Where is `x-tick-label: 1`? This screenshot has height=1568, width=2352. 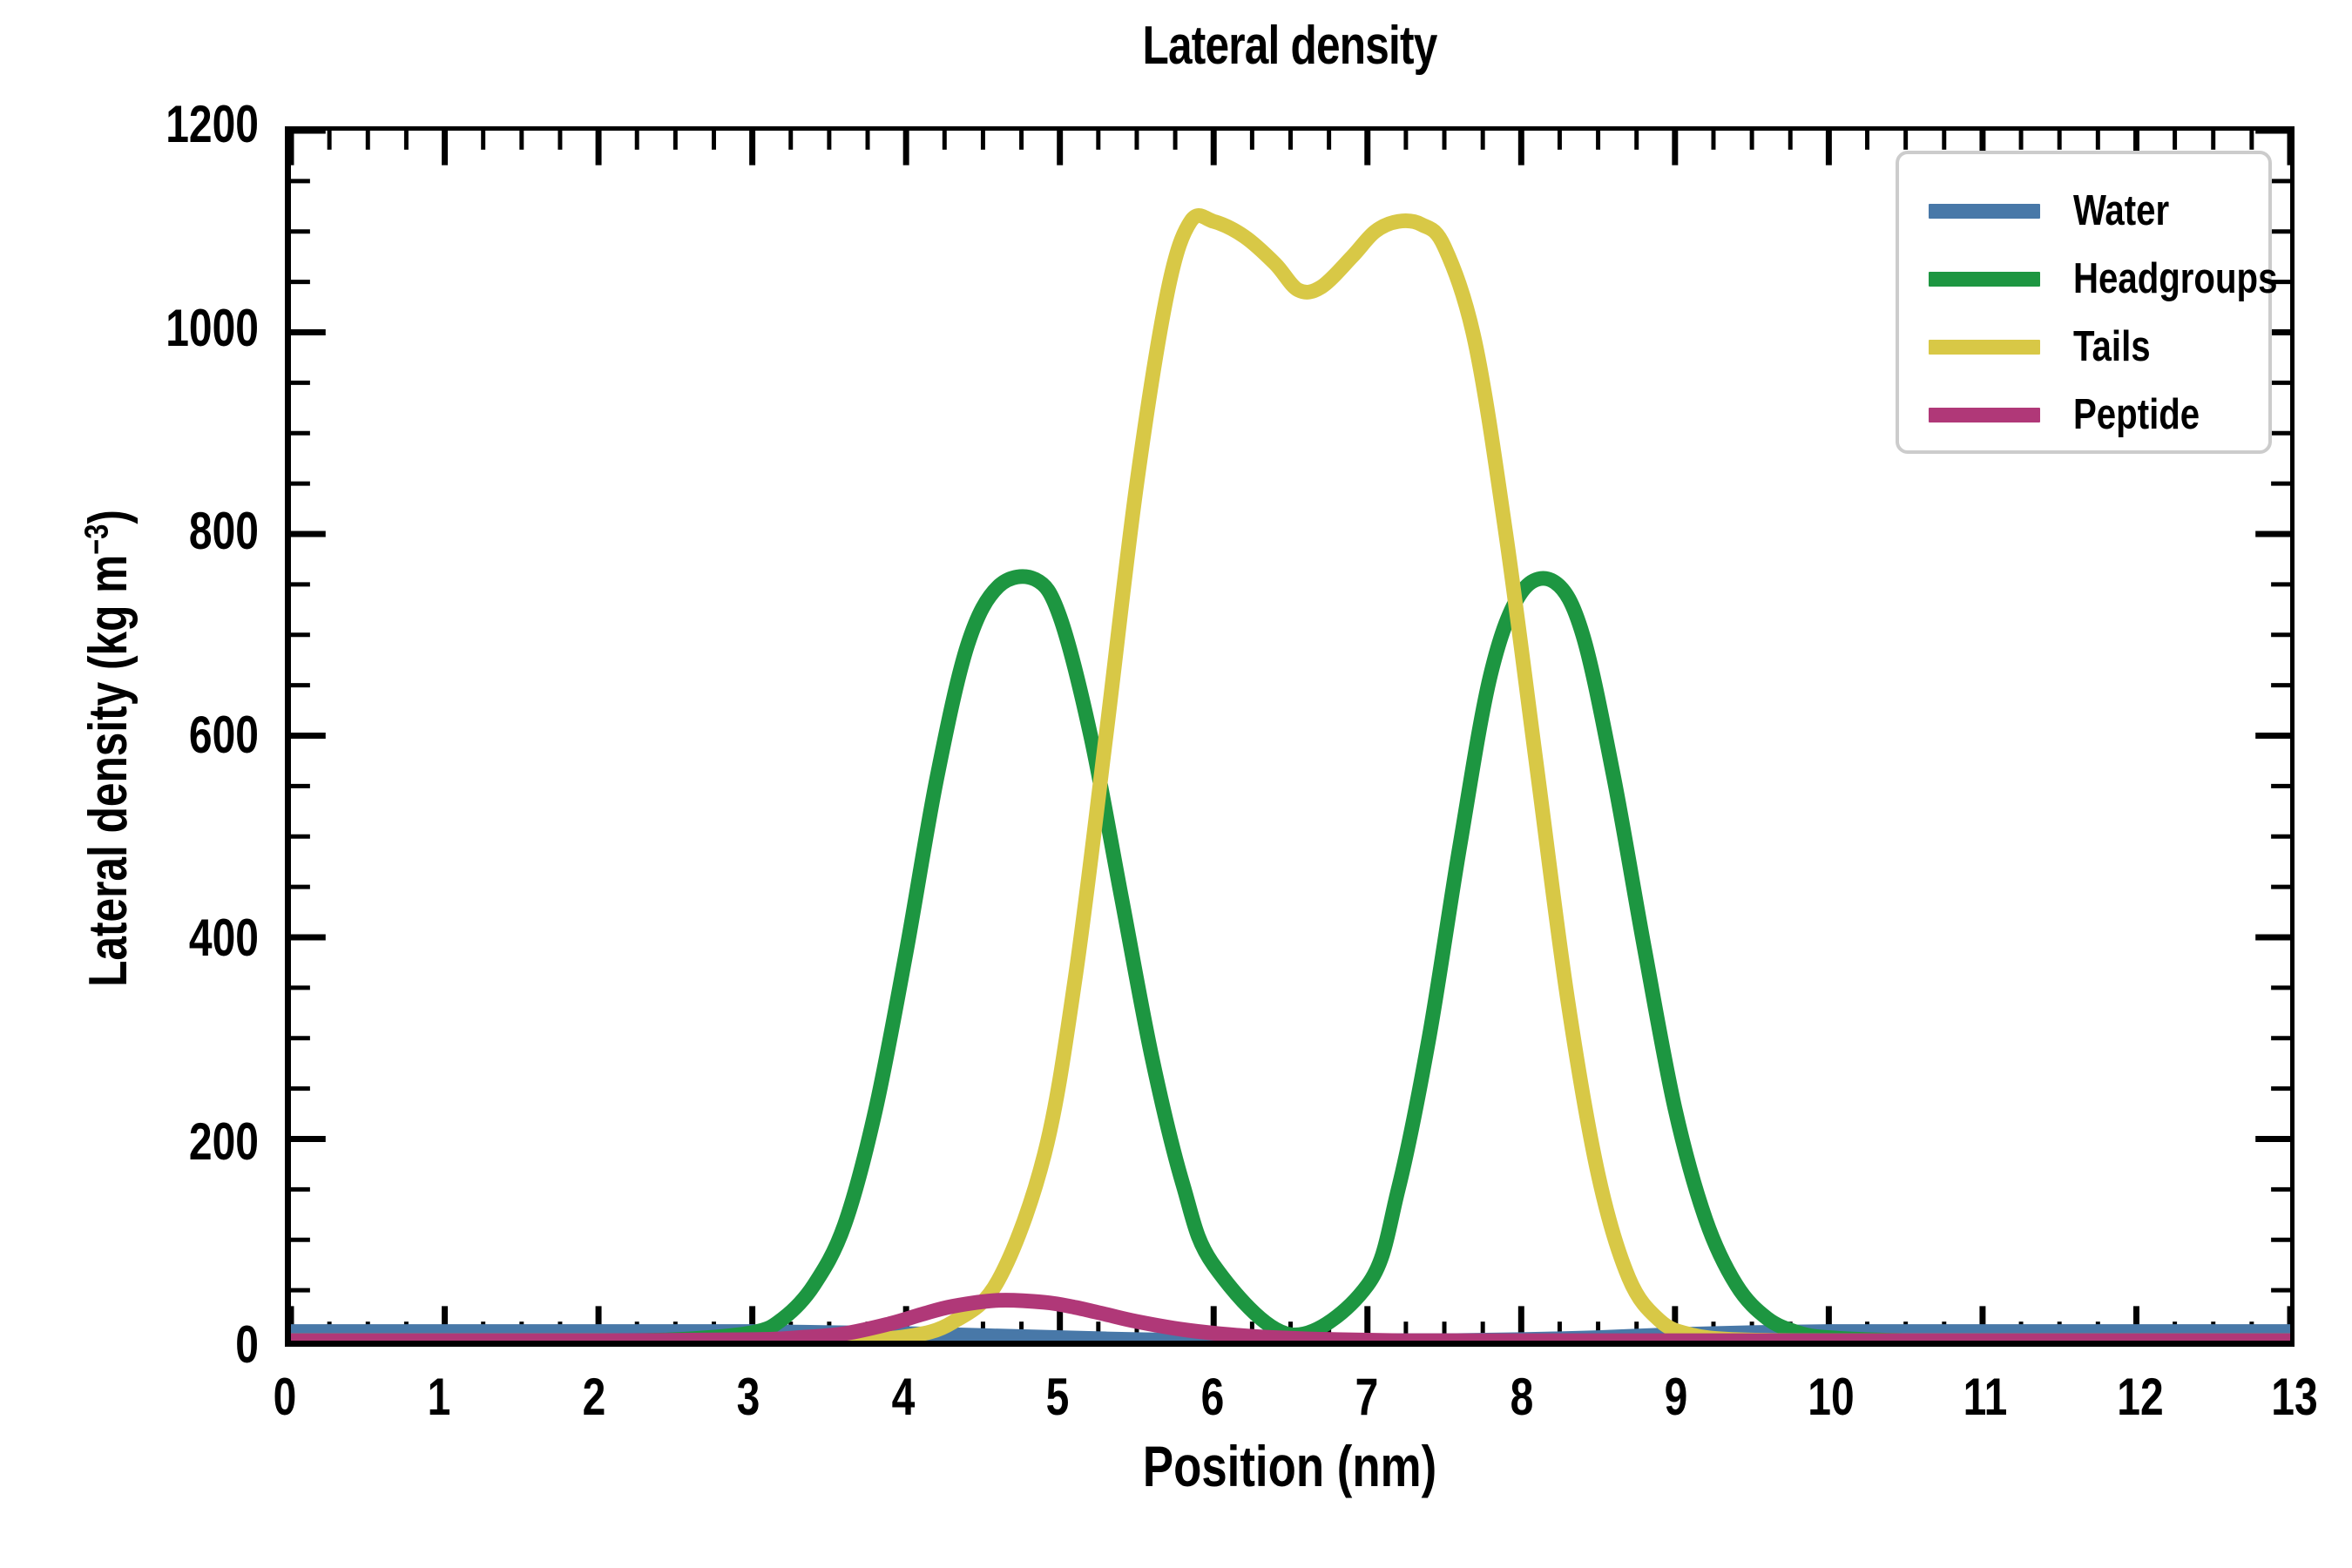
x-tick-label: 1 is located at coordinates (439, 1397).